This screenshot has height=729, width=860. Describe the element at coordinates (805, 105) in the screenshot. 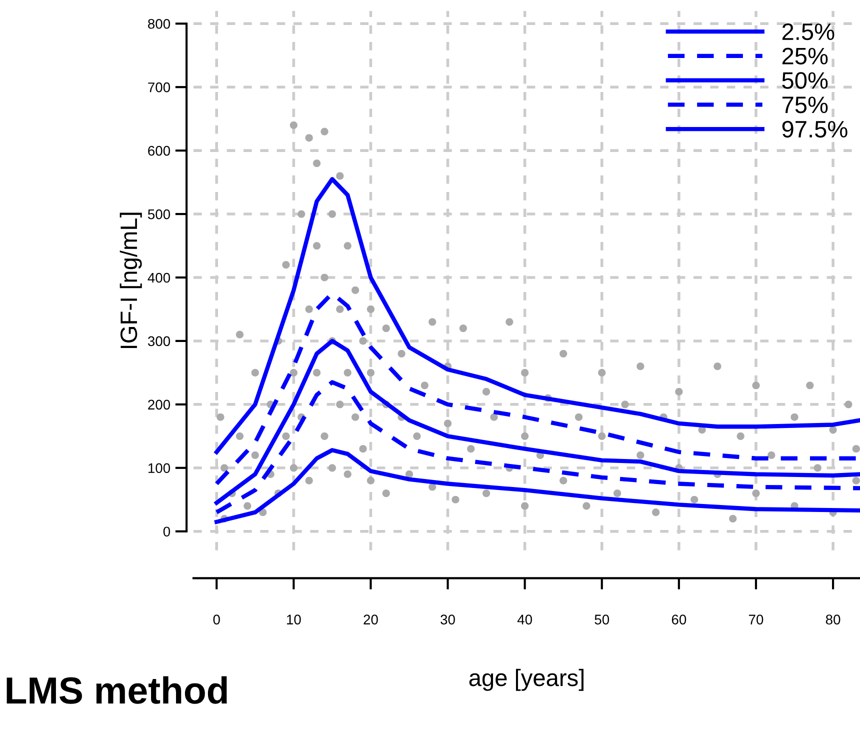

I see `legend-label: 75%` at that location.